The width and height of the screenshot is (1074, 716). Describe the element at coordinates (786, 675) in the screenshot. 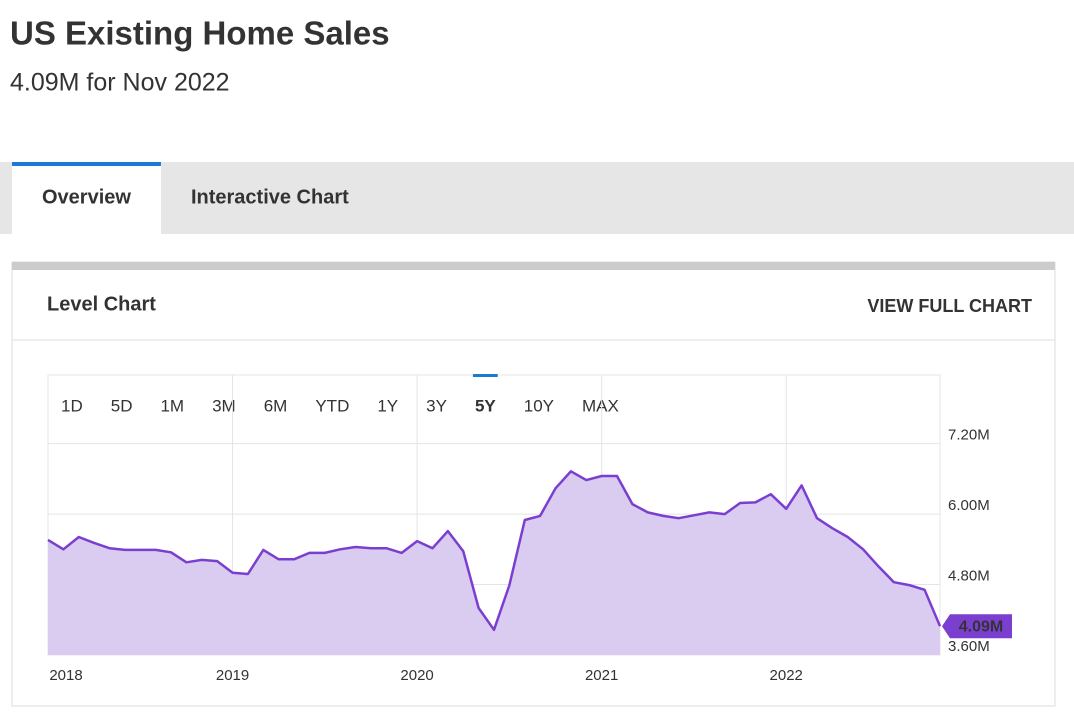

I see `x-tick-label: 2022` at that location.